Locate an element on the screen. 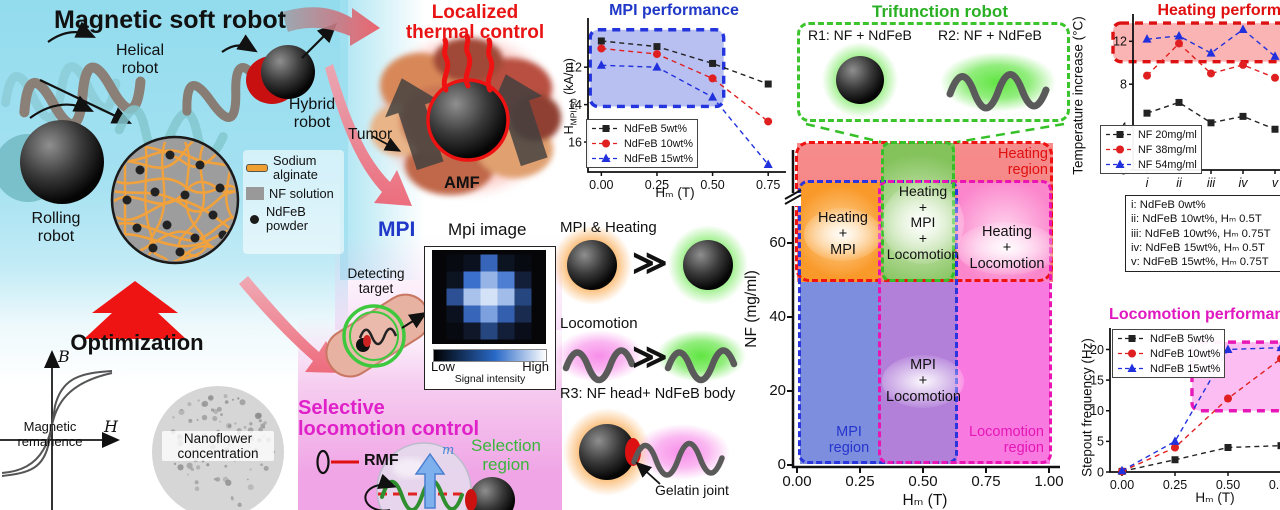  ndfeb-powder-label: NdFeB powder is located at coordinates (287, 218).